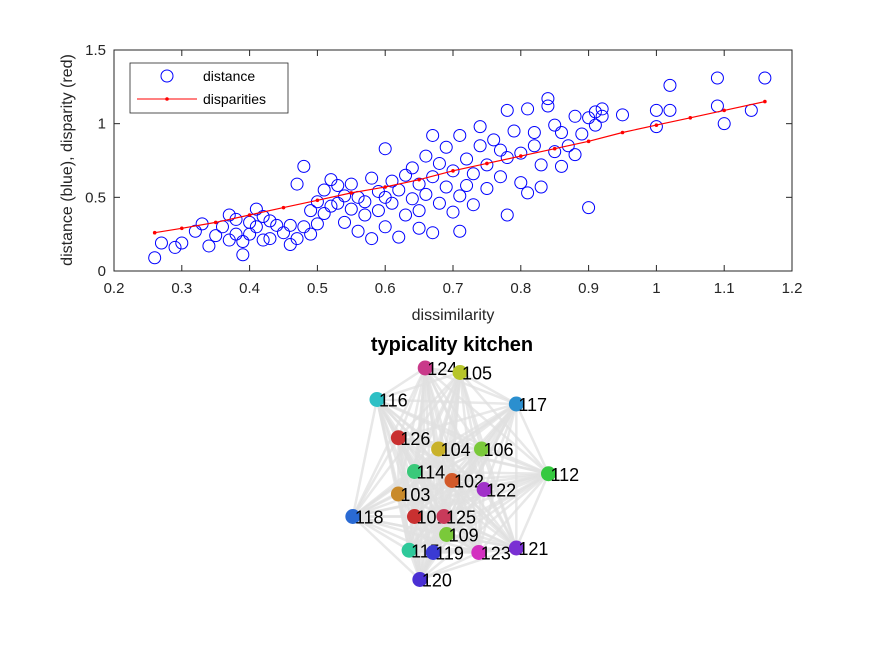 This screenshot has width=875, height=656. Describe the element at coordinates (415, 439) in the screenshot. I see `network-node-label: 126` at that location.